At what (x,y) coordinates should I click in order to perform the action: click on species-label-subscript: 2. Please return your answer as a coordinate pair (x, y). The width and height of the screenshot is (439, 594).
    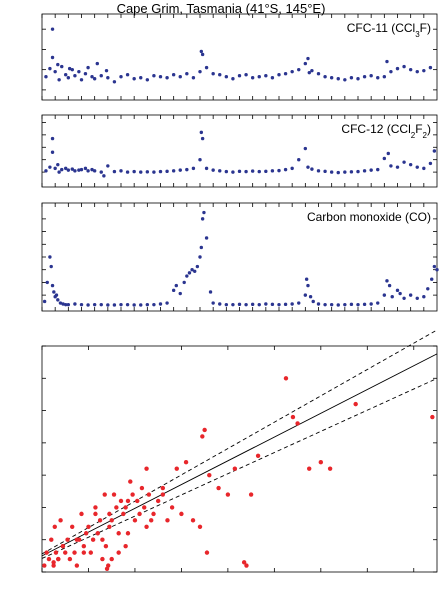
    Looking at the image, I should click on (425, 135).